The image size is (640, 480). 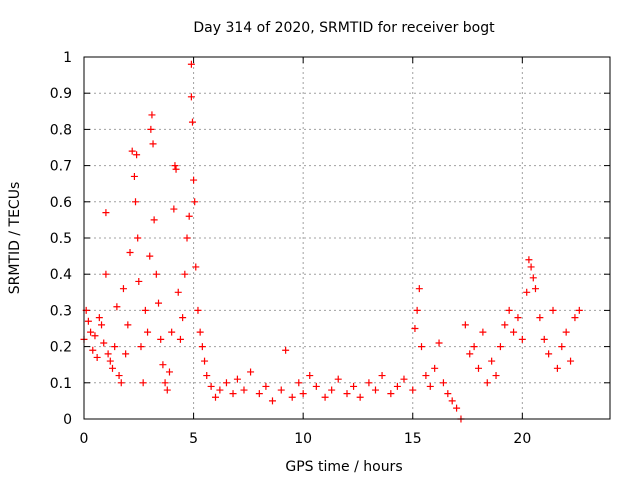 I want to click on x-tick-label: 10, so click(x=303, y=439).